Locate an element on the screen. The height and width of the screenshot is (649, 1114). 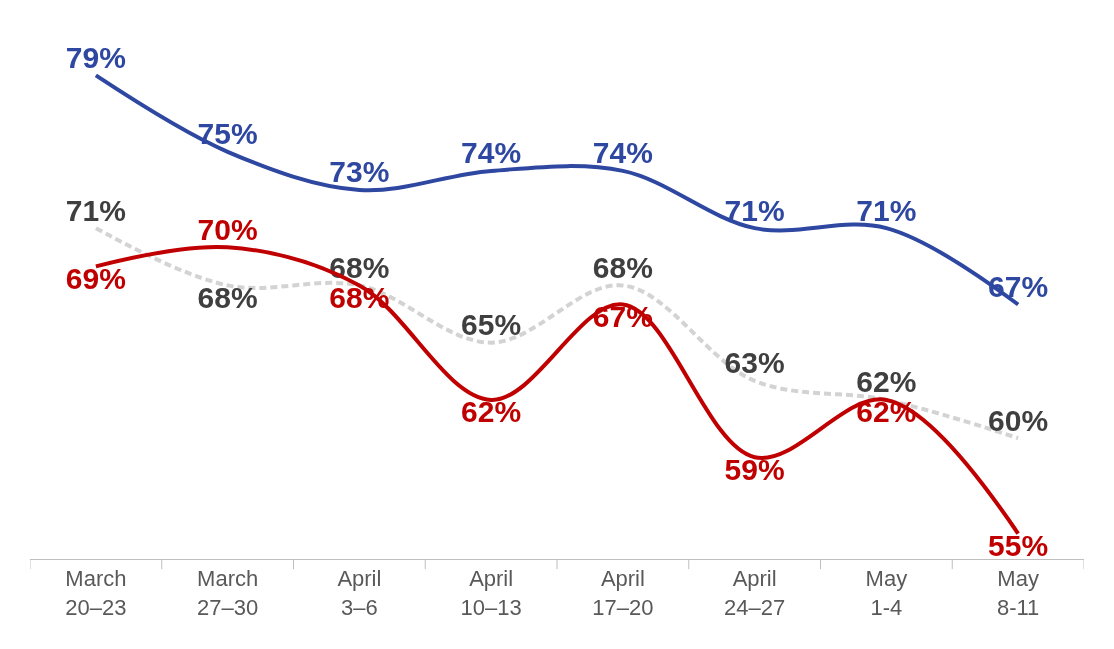
x-tick-label: April 24–27 is located at coordinates (755, 593).